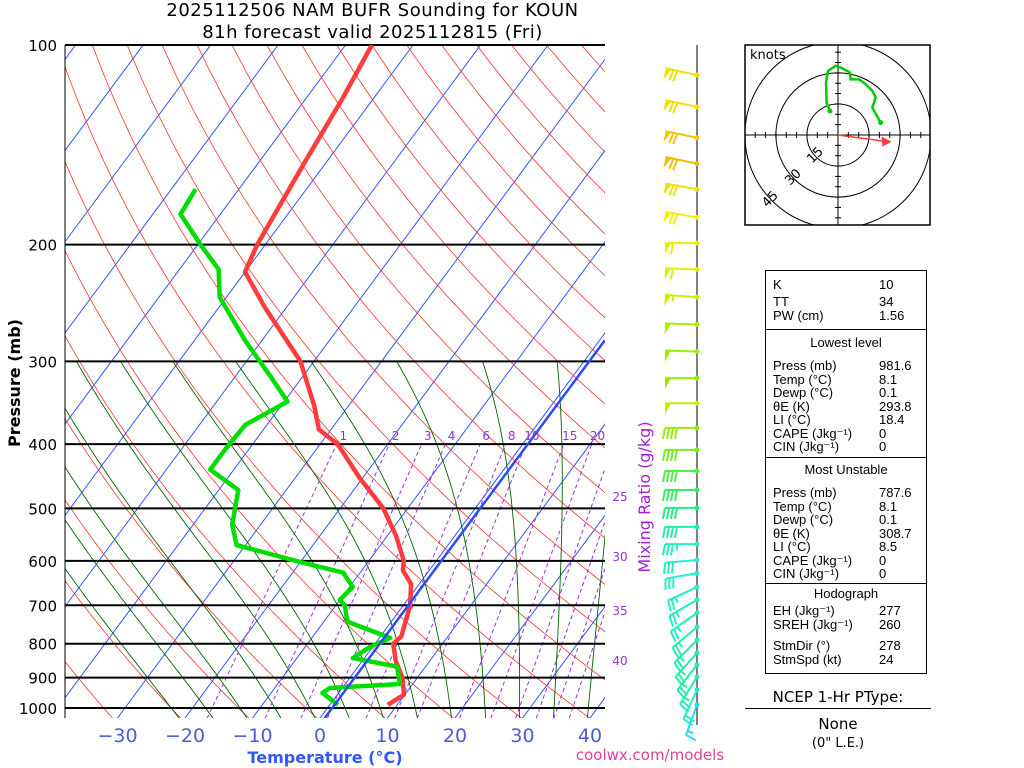  I want to click on stats-row: LI (°C) 8.5, so click(848, 546).